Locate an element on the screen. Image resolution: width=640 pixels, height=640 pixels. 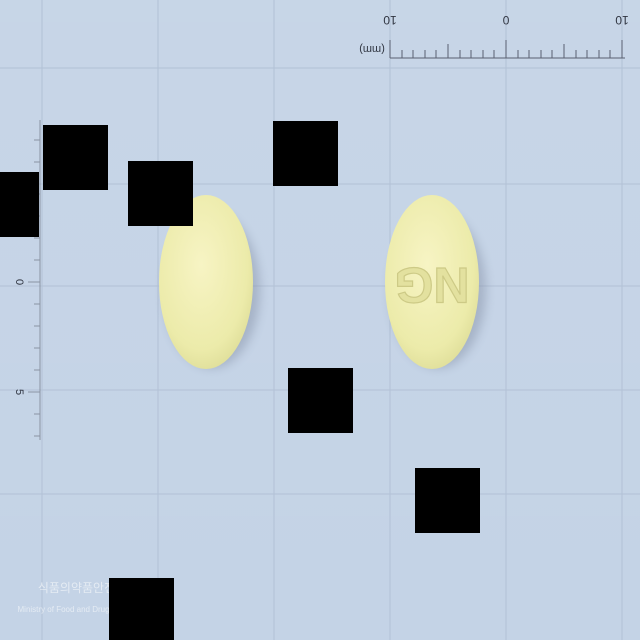
tablet-front is located at coordinates (209, 282).